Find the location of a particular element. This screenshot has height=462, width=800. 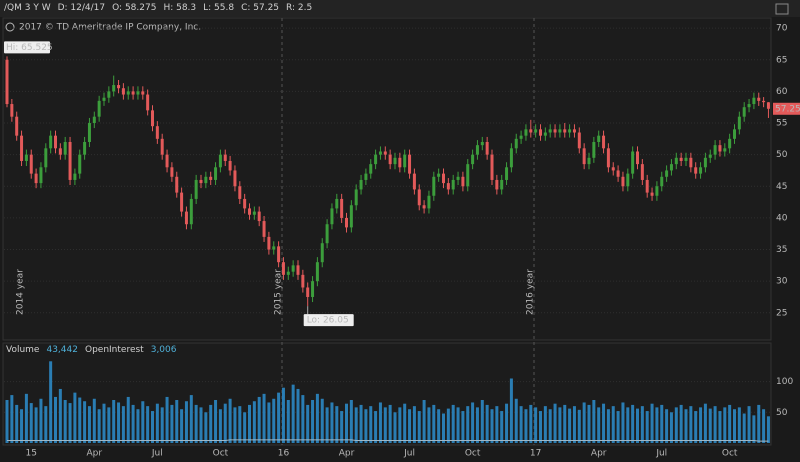

header-bar is located at coordinates (400, 8).